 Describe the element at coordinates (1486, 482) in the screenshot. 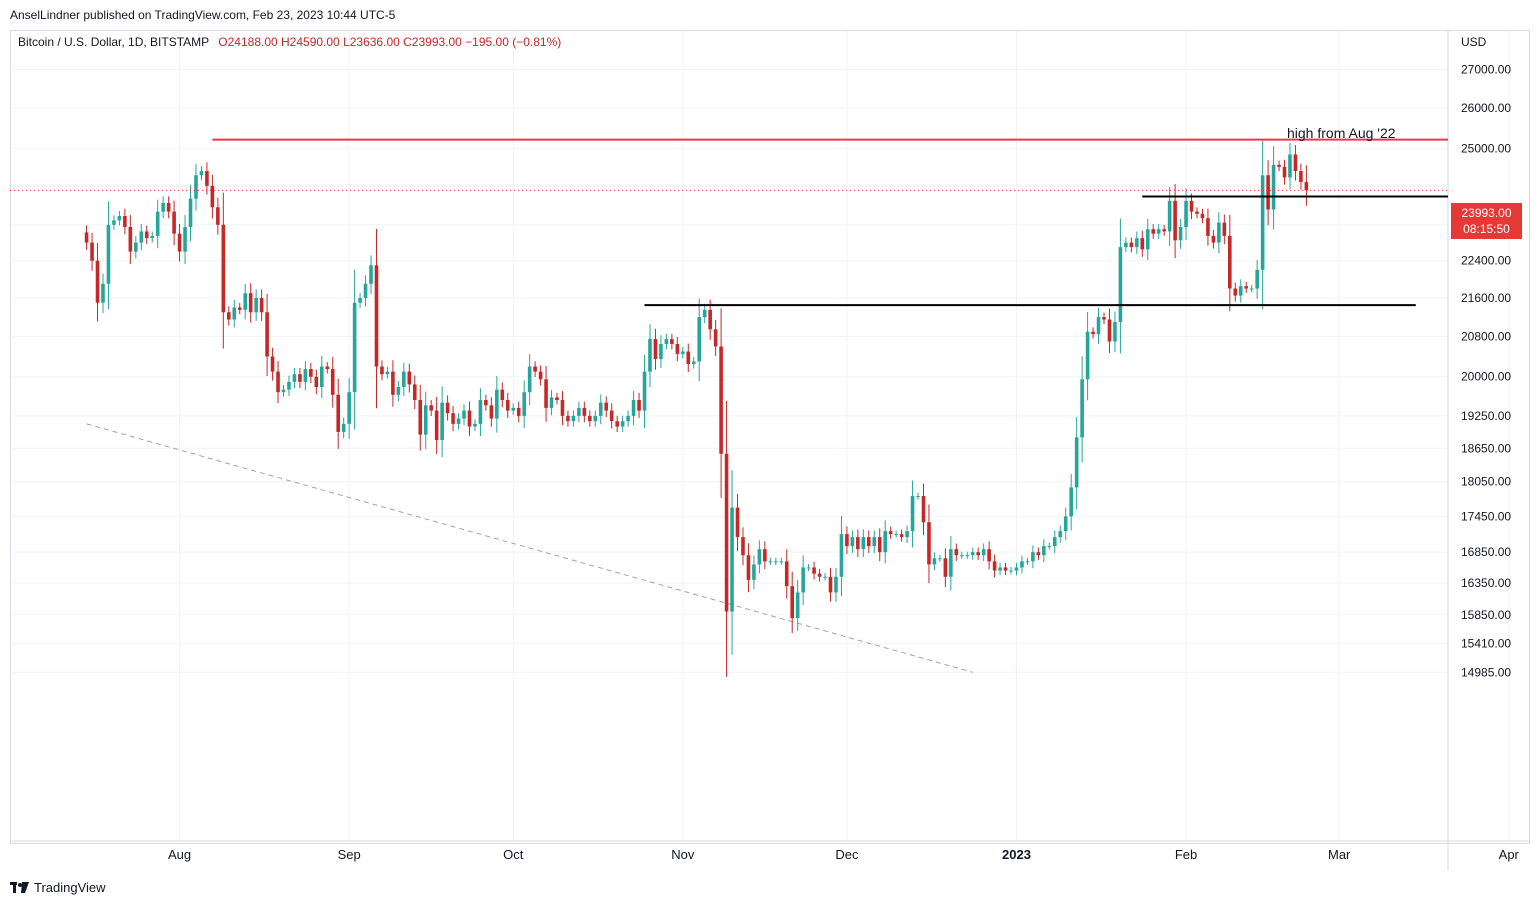

I see `price-tick-label: 18050.00` at that location.